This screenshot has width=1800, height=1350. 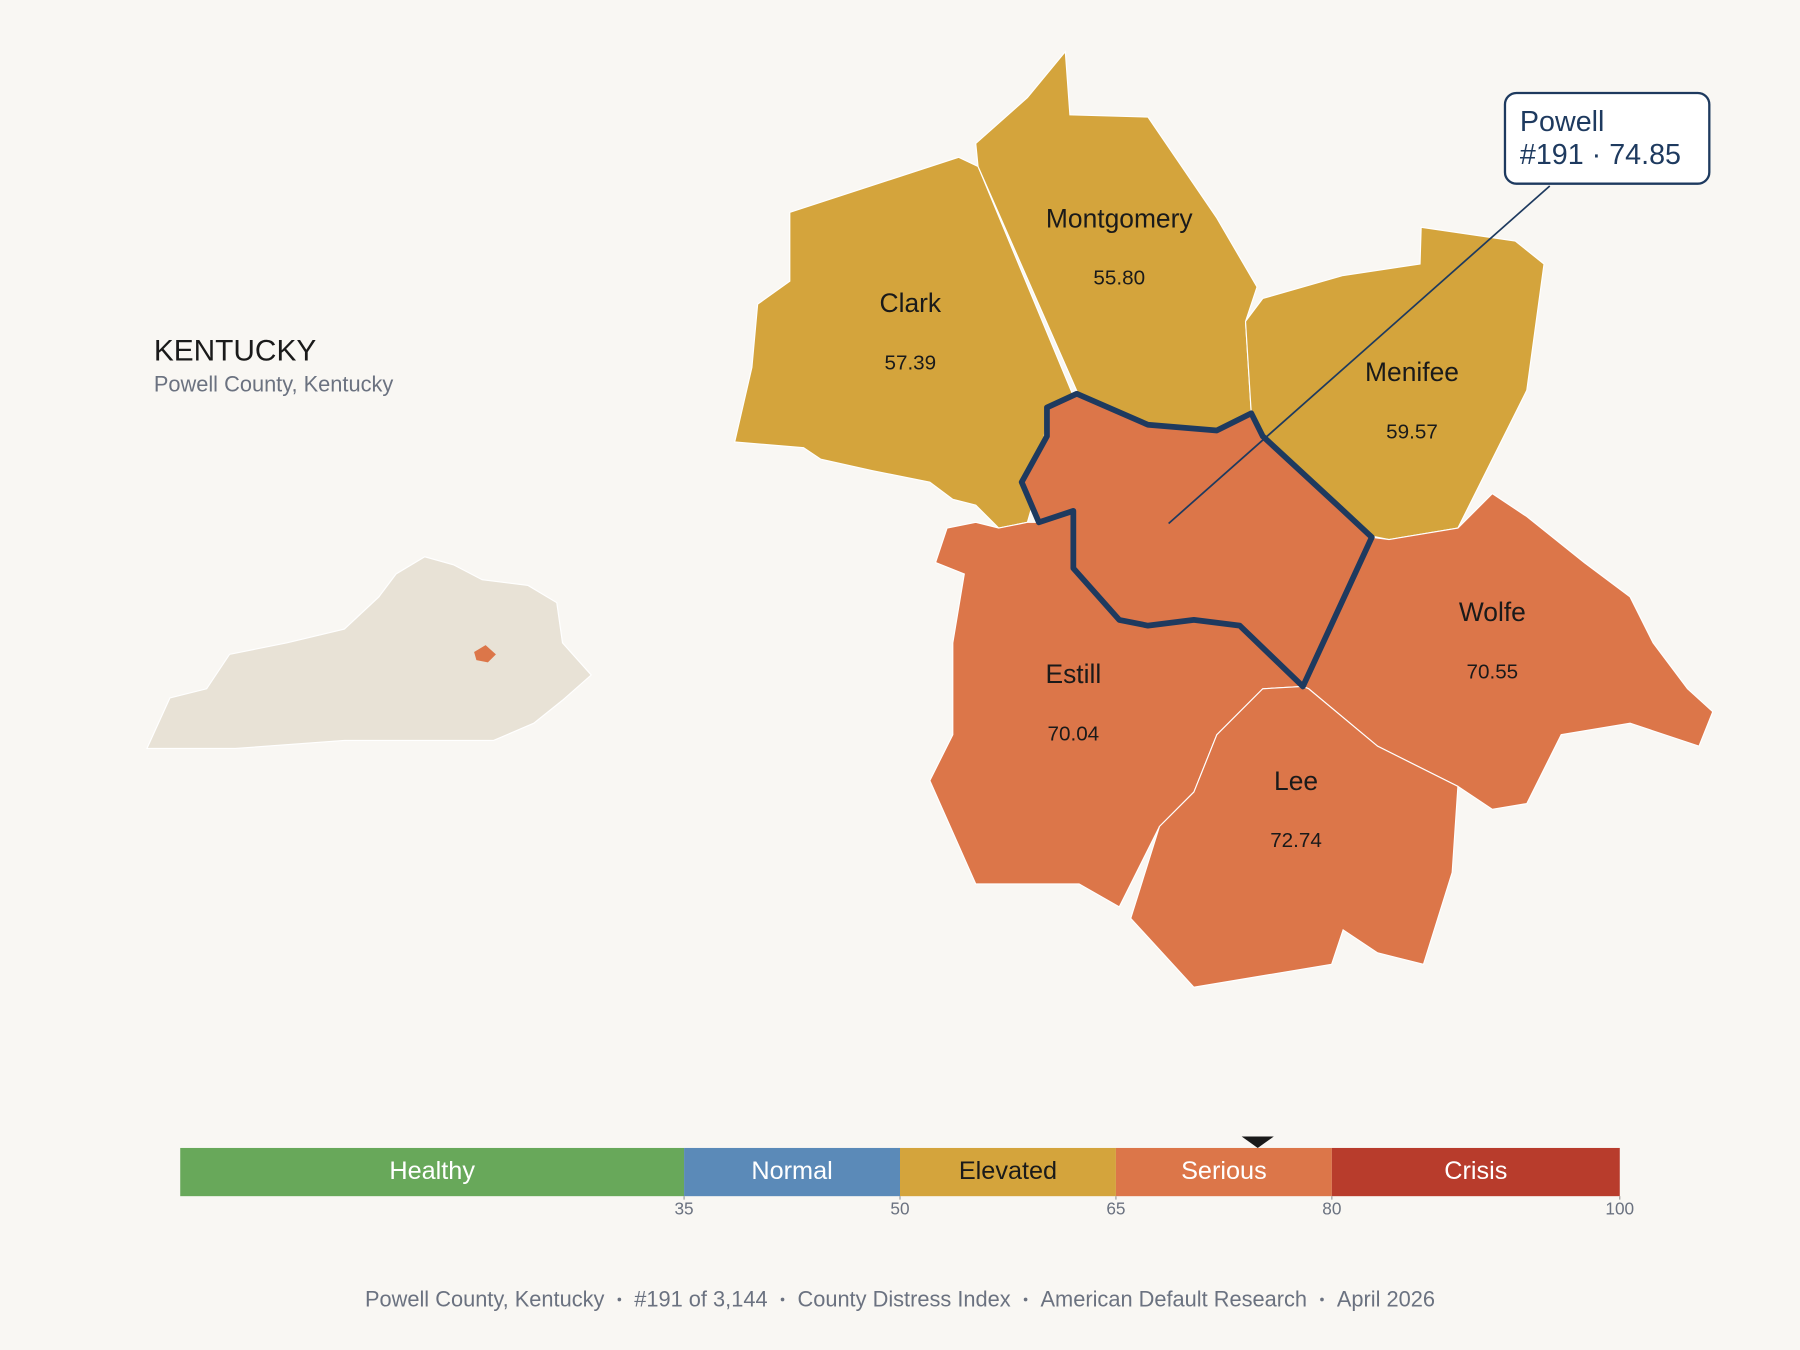 What do you see at coordinates (1119, 278) in the screenshot?
I see `county-value: 55.80` at bounding box center [1119, 278].